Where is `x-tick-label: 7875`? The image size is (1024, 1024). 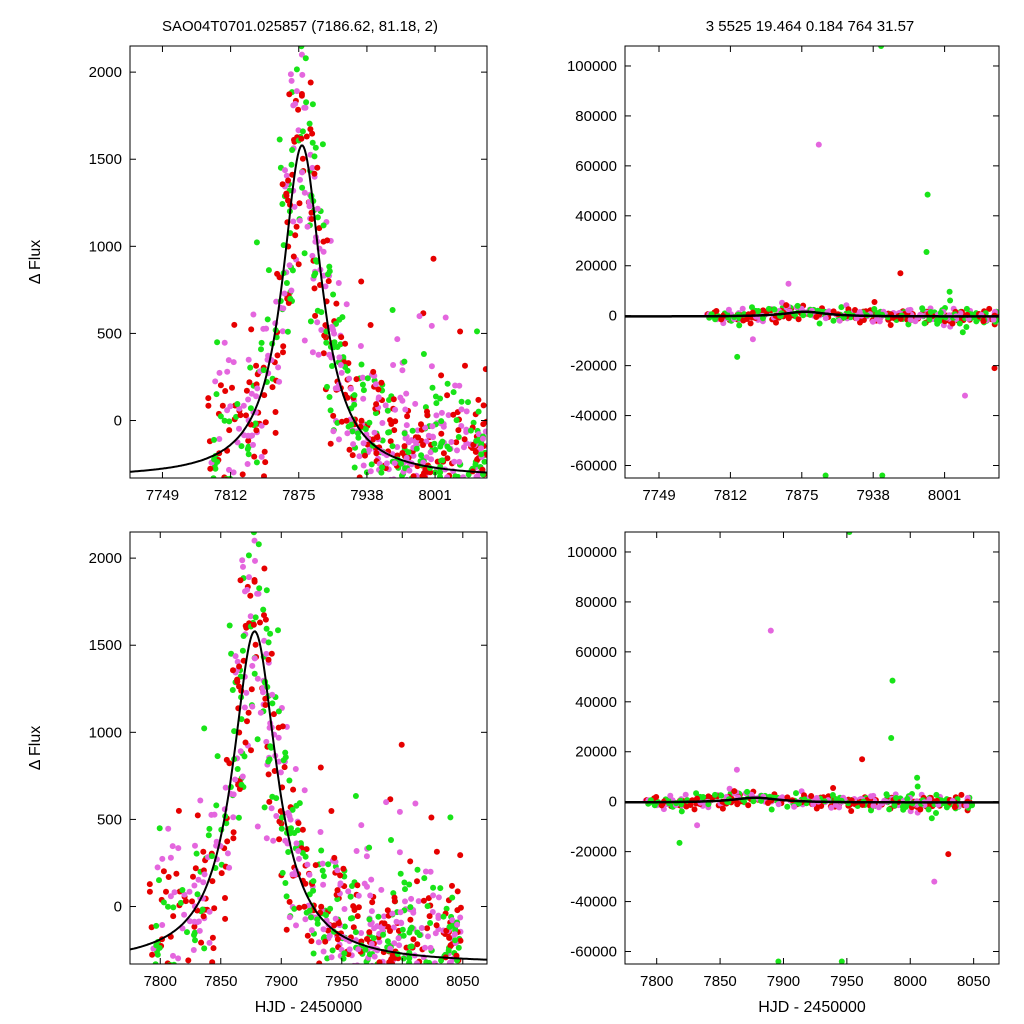 x-tick-label: 7875 is located at coordinates (801, 495).